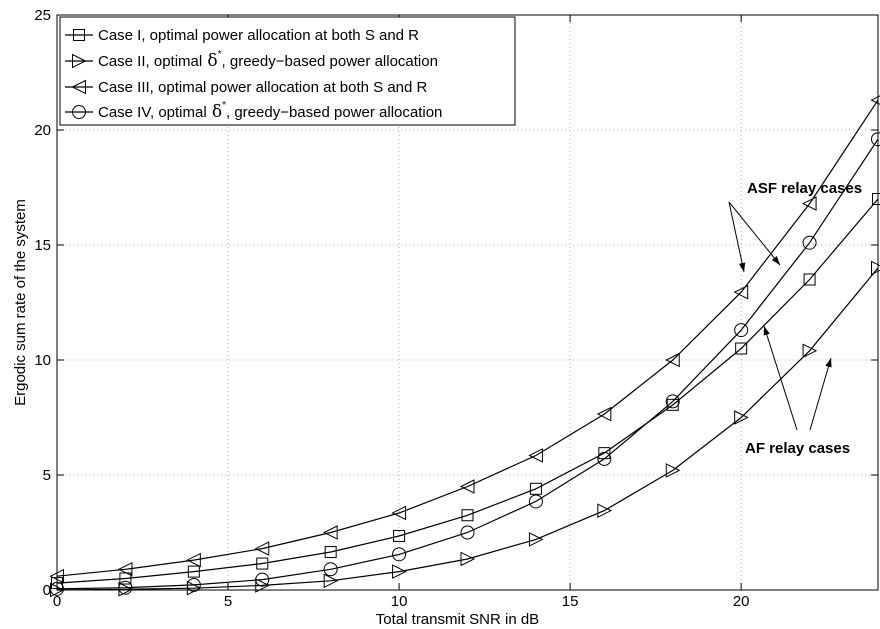 This screenshot has width=880, height=629. Describe the element at coordinates (154, 112) in the screenshot. I see `legend-label-prefix: Case IV, optimal` at that location.